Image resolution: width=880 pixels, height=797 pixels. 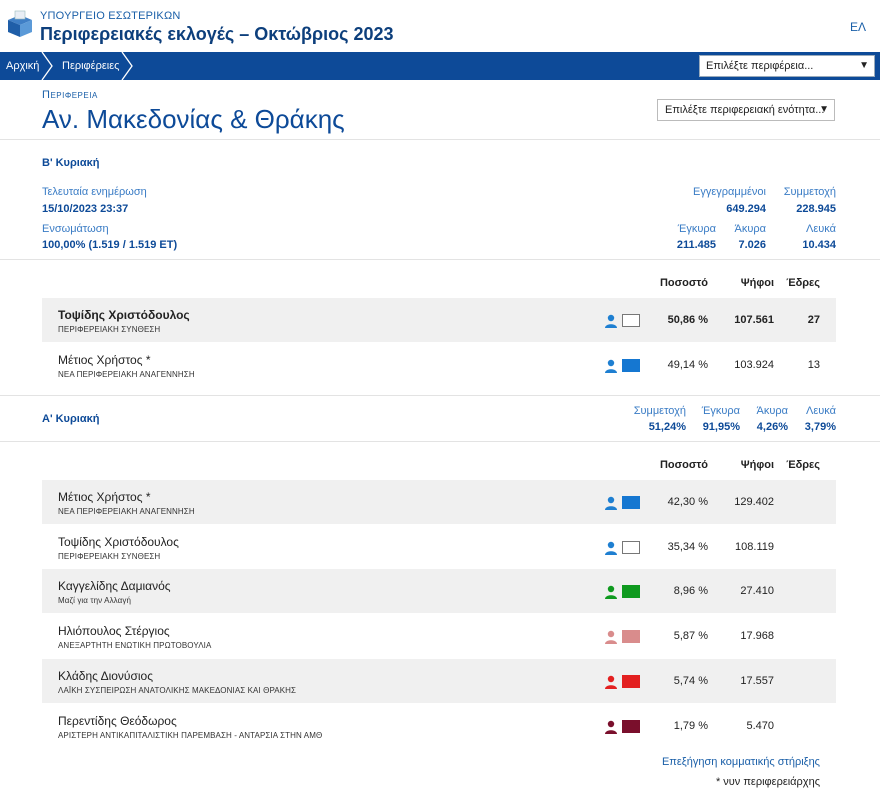 What do you see at coordinates (772, 427) in the screenshot?
I see `round-a-invalid-value: 4,26%` at bounding box center [772, 427].